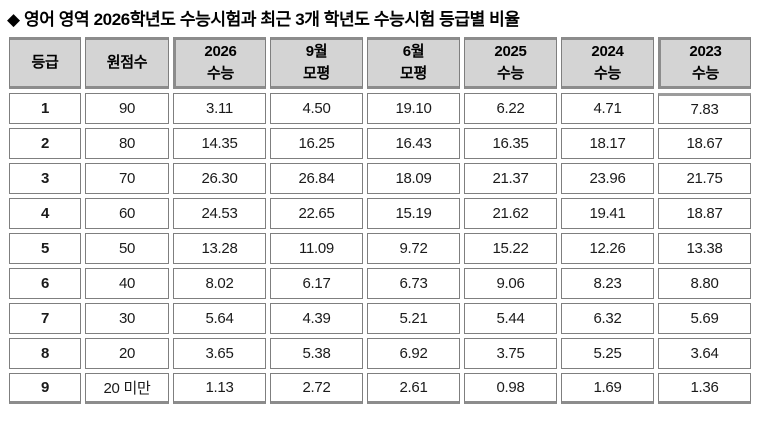  I want to click on header-raw-score: 원점수, so click(127, 63).